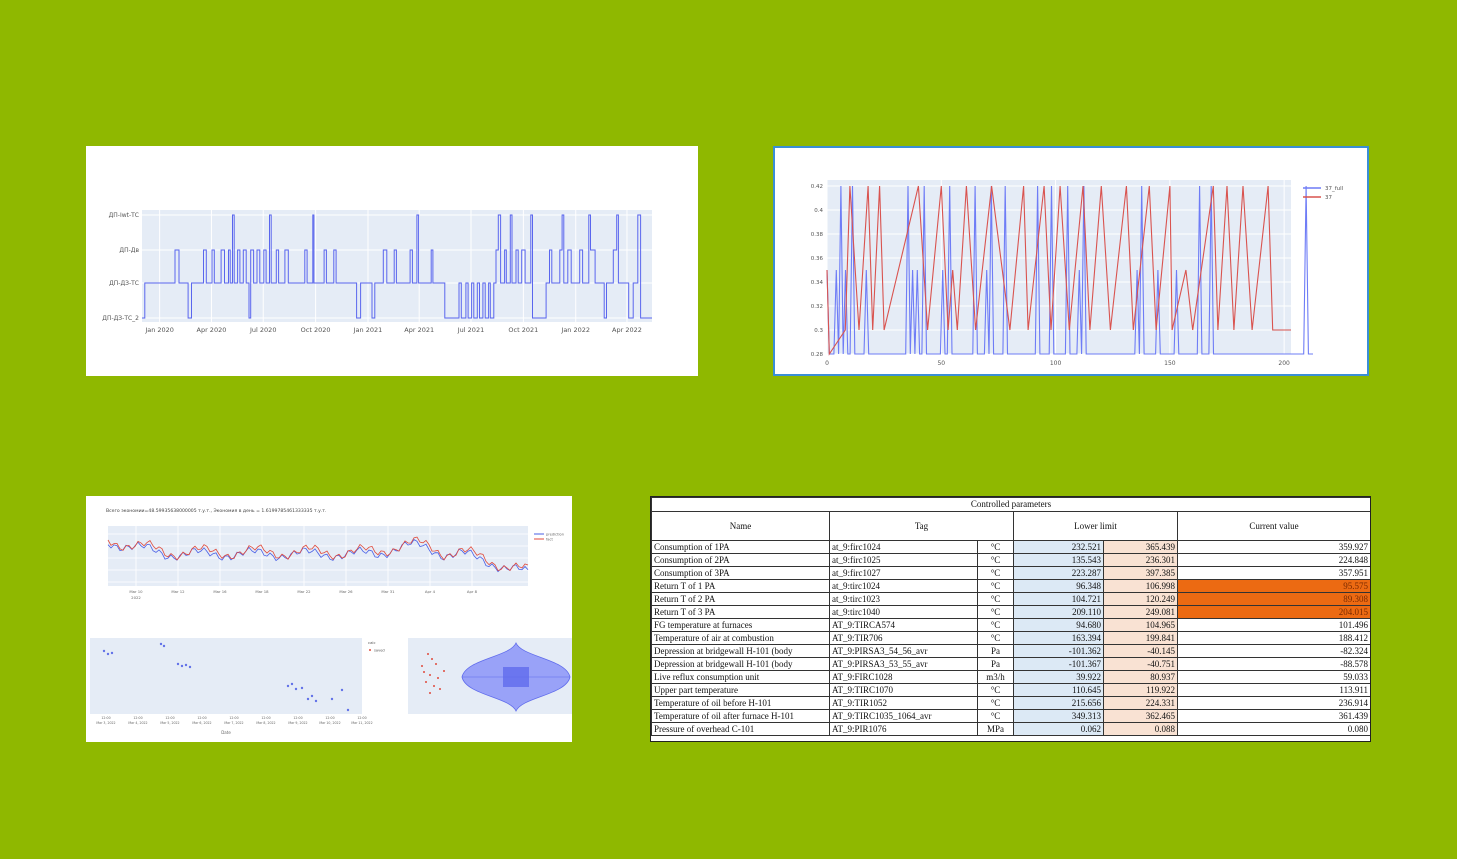 The image size is (1457, 859). I want to click on header-name: Name, so click(740, 526).